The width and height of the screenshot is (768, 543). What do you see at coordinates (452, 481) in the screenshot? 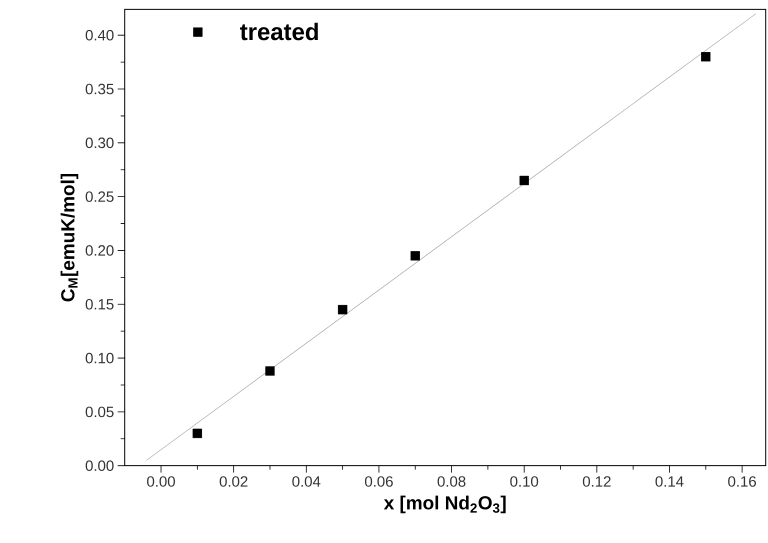
I see `x-tick-label: 0.08` at bounding box center [452, 481].